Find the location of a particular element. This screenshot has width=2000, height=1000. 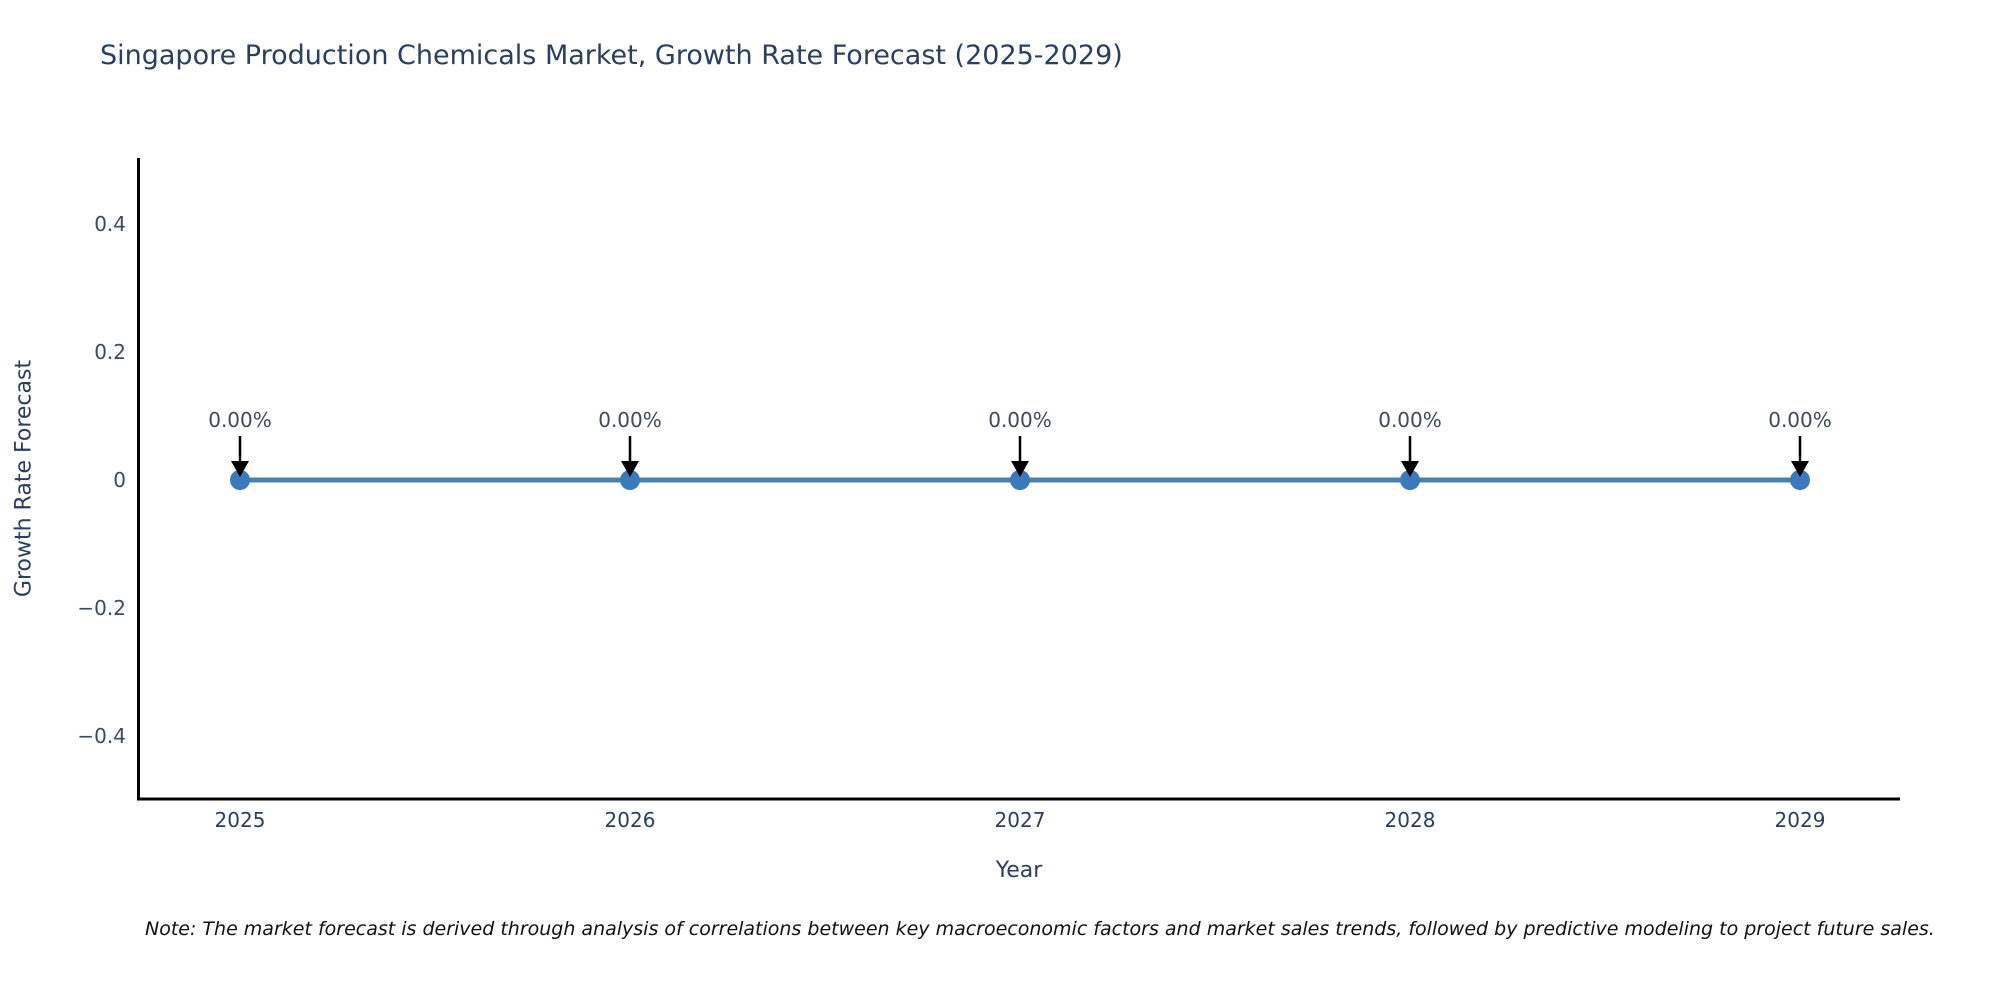

x-tick-label: 2025 is located at coordinates (240, 820).